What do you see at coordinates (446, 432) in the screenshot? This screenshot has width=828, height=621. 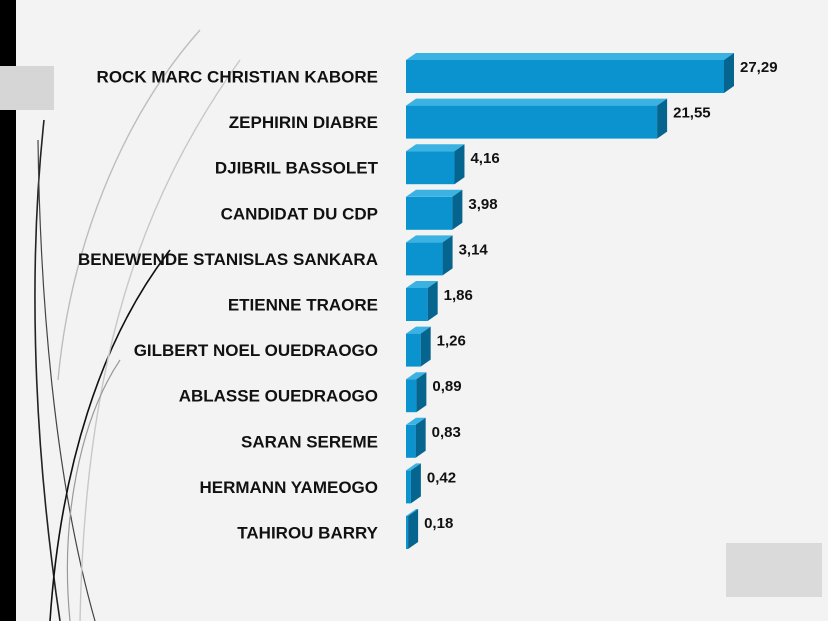 I see `value-label: 0,83` at bounding box center [446, 432].